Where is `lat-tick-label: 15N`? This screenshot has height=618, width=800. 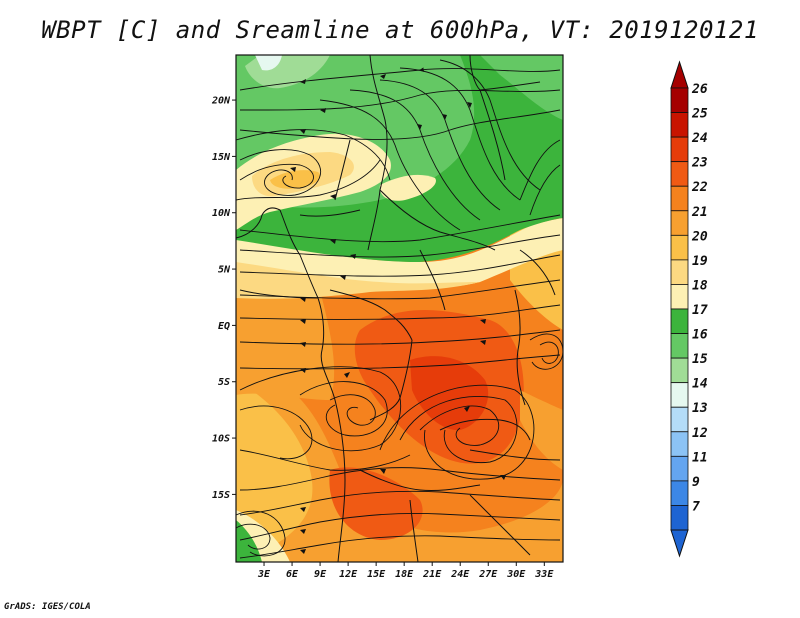 lat-tick-label: 15N is located at coordinates (221, 157).